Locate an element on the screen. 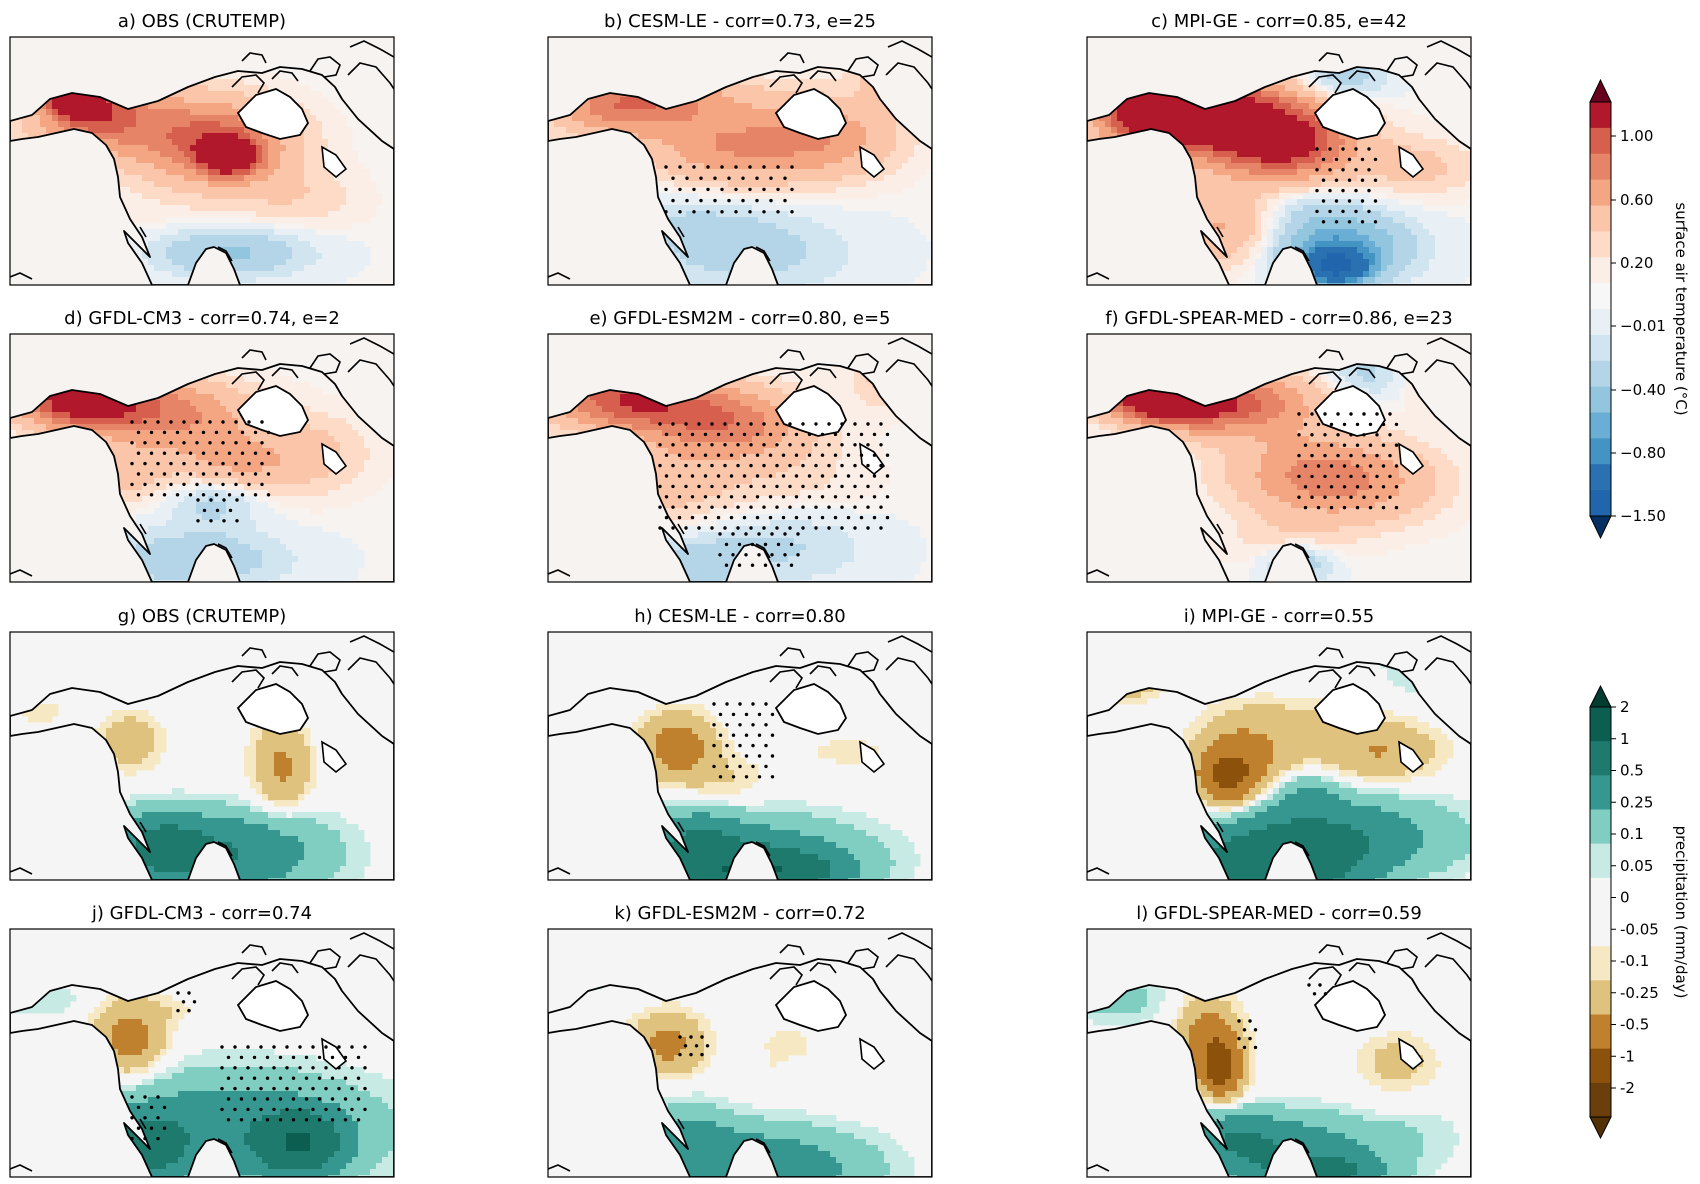 The width and height of the screenshot is (1700, 1184). island-coast is located at coordinates (823, 76).